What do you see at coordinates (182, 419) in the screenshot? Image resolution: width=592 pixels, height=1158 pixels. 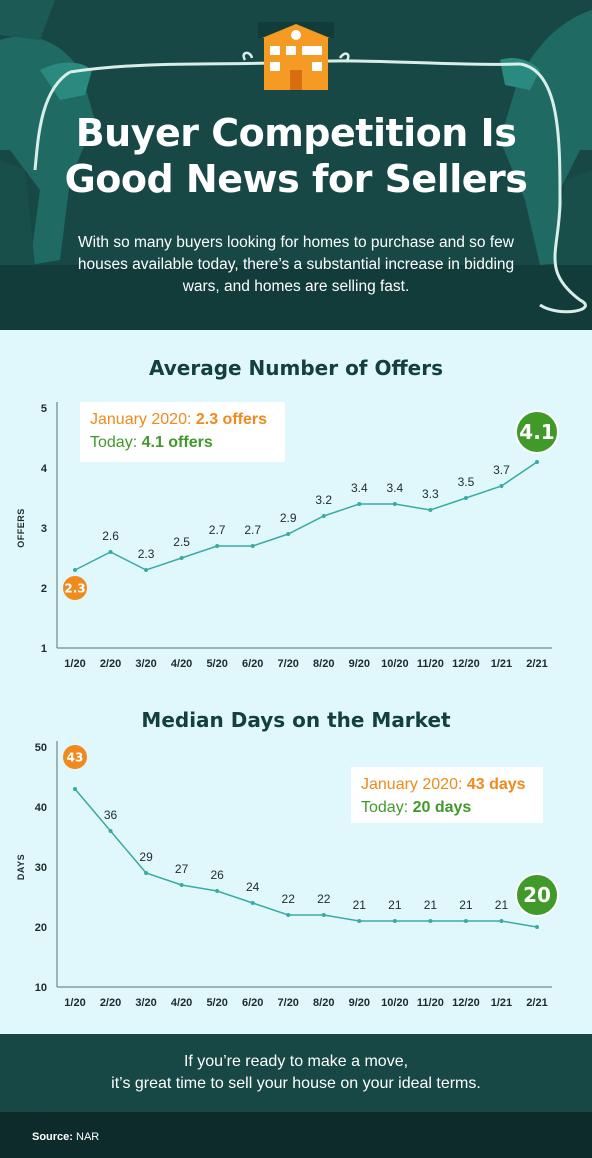 I see `offers-legend-start: January 2020: 2.3 offers` at bounding box center [182, 419].